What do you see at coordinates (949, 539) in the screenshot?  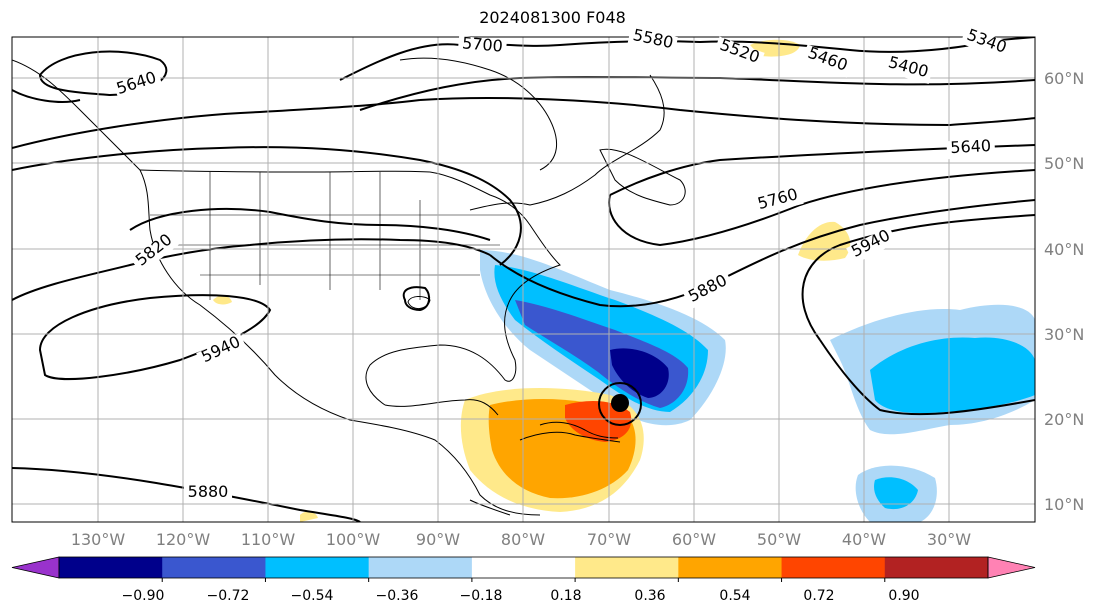 I see `lon-label: 30°W` at bounding box center [949, 539].